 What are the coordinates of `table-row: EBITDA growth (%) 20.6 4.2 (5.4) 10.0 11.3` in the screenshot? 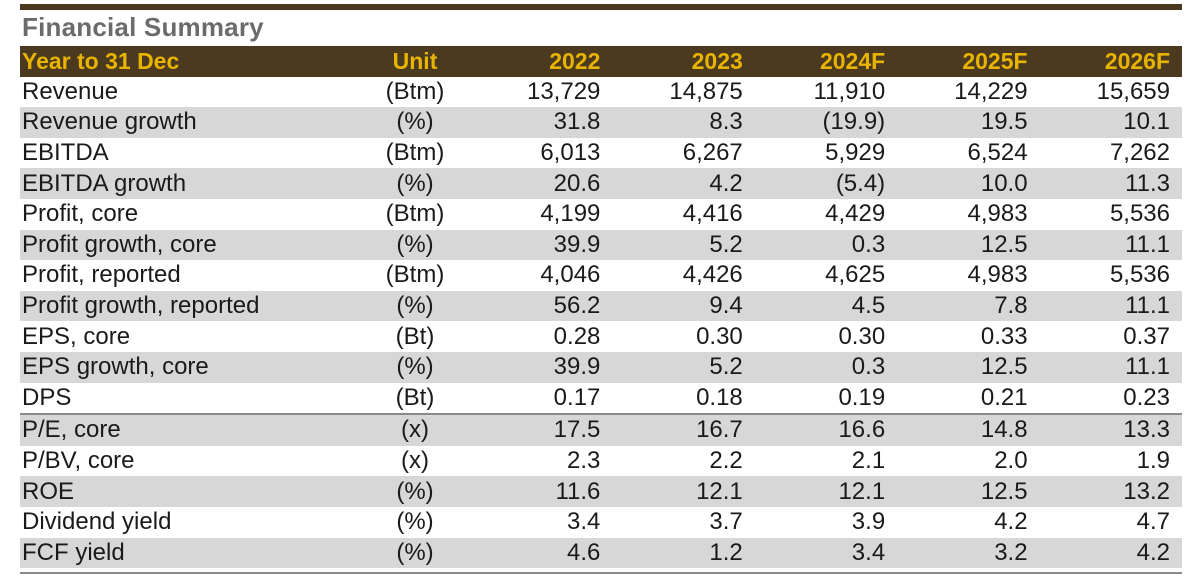 It's located at (601, 183).